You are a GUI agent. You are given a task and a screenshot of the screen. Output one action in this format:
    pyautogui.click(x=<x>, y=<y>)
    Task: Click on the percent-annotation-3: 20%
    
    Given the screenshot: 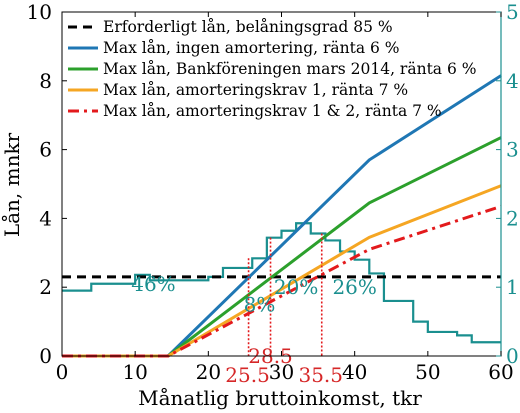 What is the action you would take?
    pyautogui.click(x=296, y=287)
    